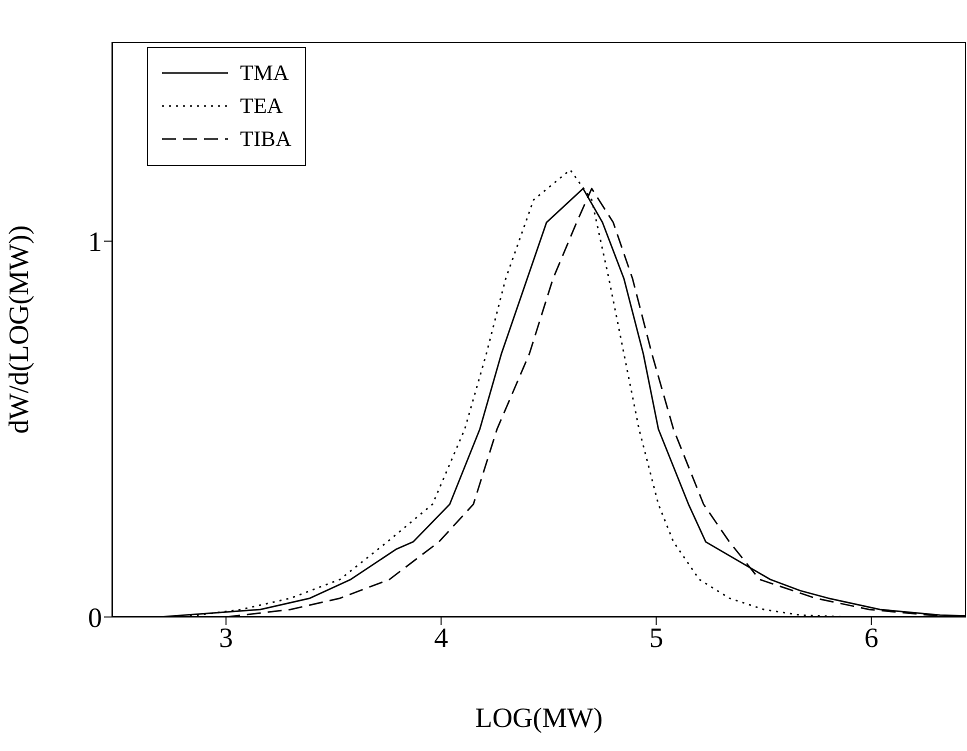 This screenshot has height=751, width=967. I want to click on x-tick-label: 3, so click(226, 638).